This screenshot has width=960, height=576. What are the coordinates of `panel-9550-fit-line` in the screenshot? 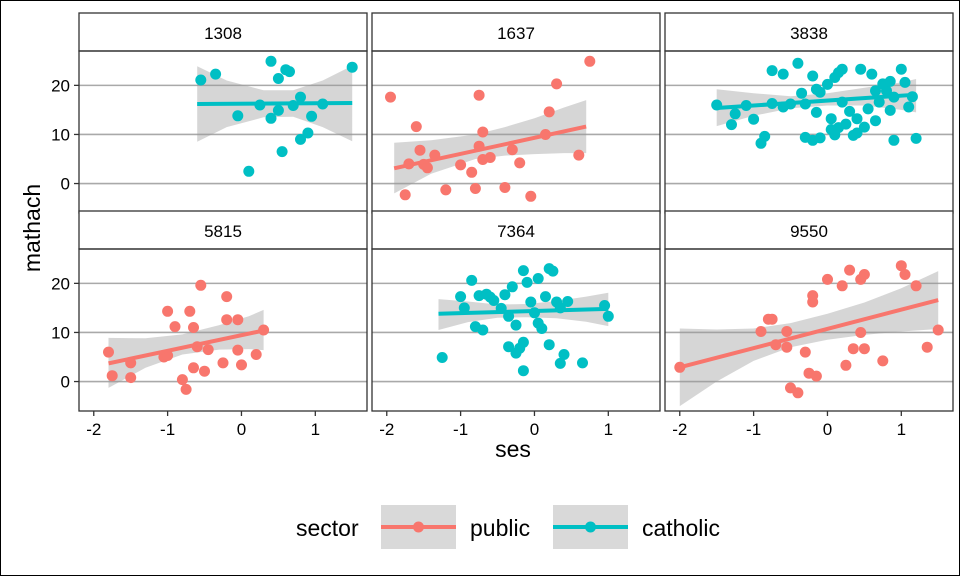 It's located at (809, 334).